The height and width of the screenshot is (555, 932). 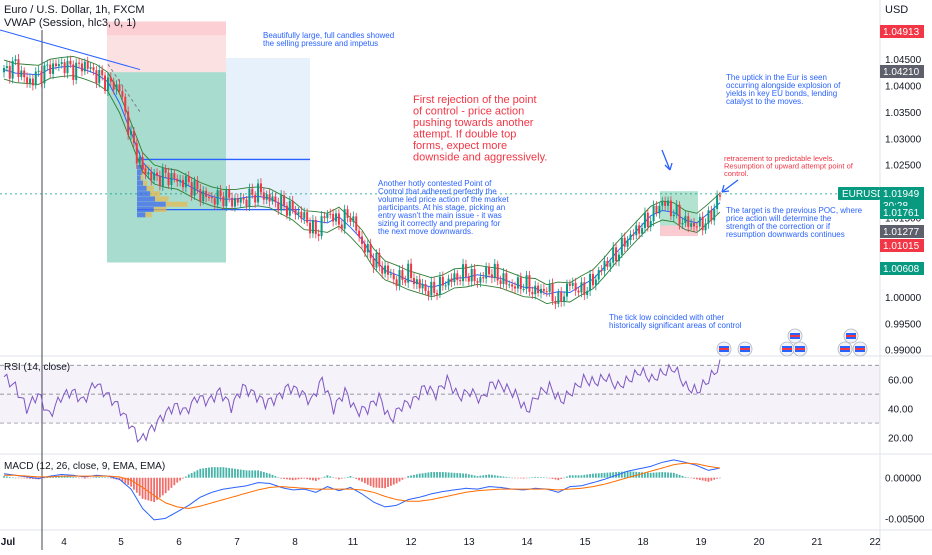 What do you see at coordinates (783, 85) in the screenshot?
I see `annotation-line: occurring alongside explosion of` at bounding box center [783, 85].